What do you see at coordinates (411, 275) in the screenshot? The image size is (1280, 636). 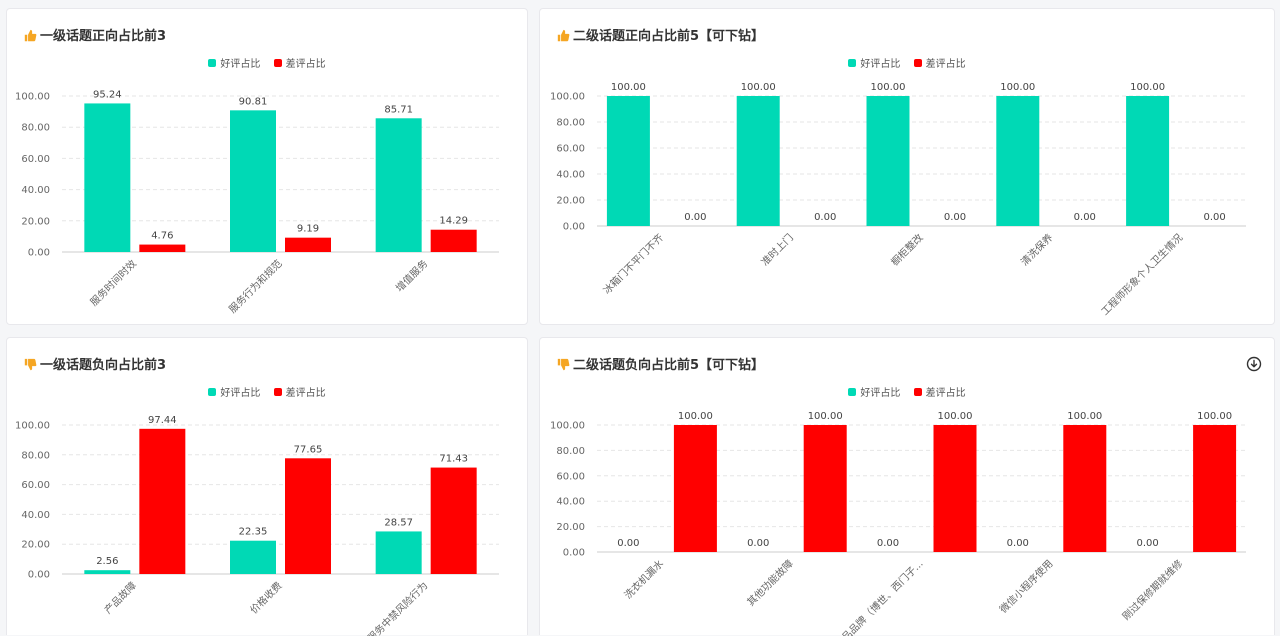 I see `x-tick-label: 增值服务` at bounding box center [411, 275].